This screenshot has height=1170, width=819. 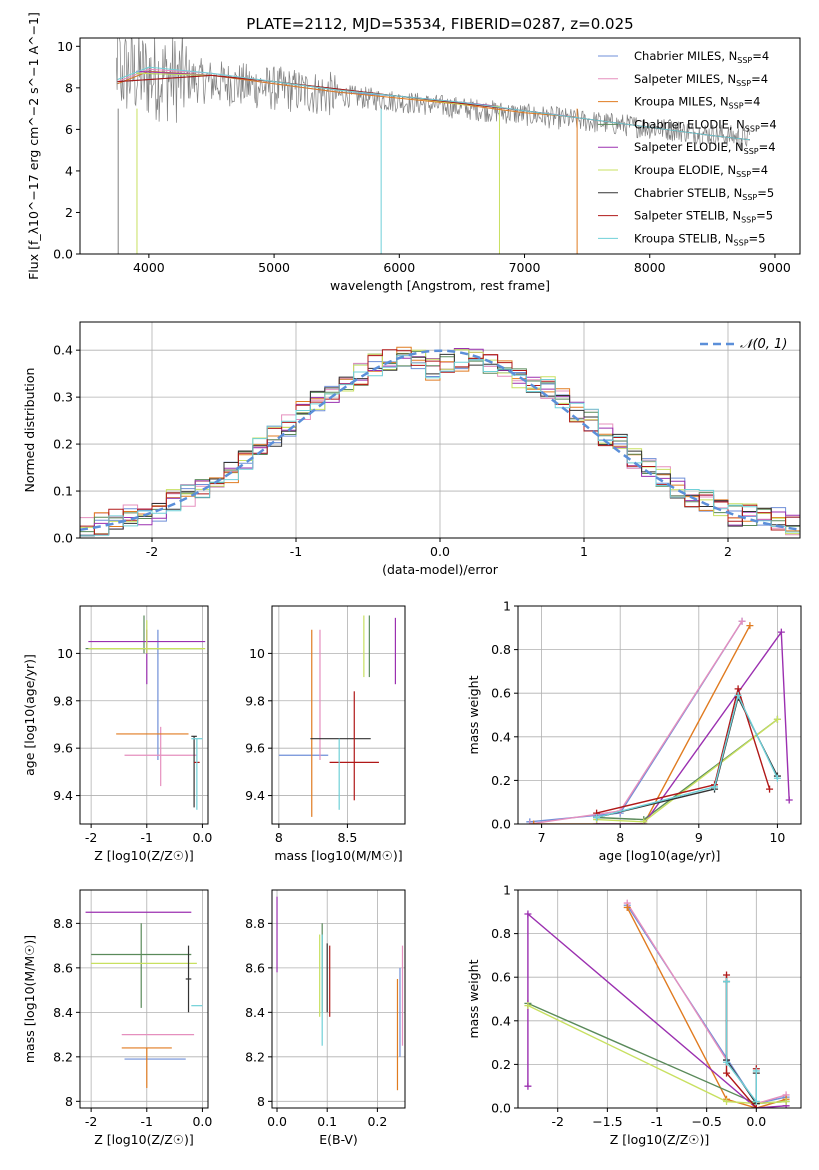 I want to click on x-tick-label: 0.2, so click(x=377, y=1121).